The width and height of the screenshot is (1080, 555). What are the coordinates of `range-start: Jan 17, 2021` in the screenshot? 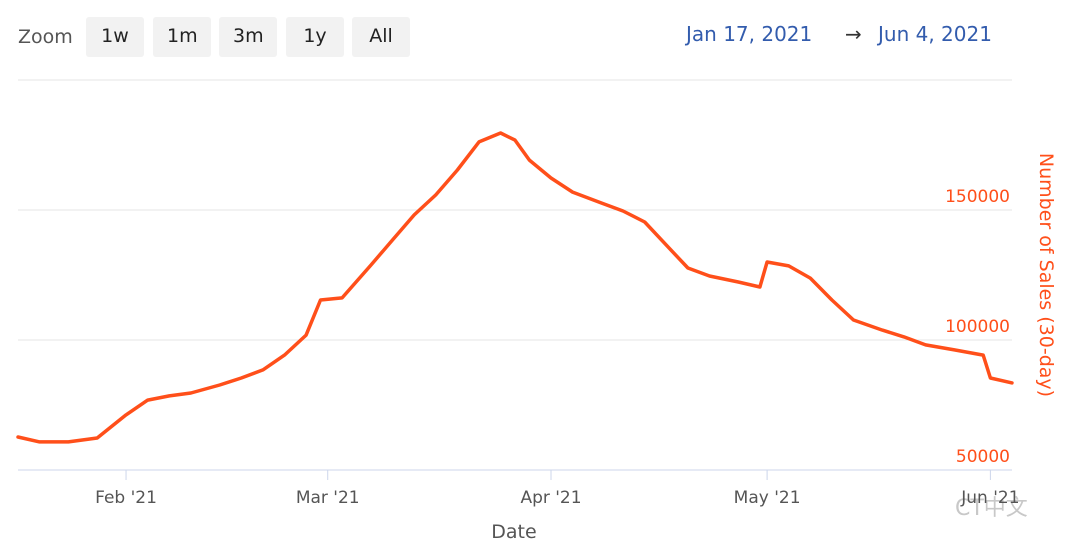 It's located at (749, 34).